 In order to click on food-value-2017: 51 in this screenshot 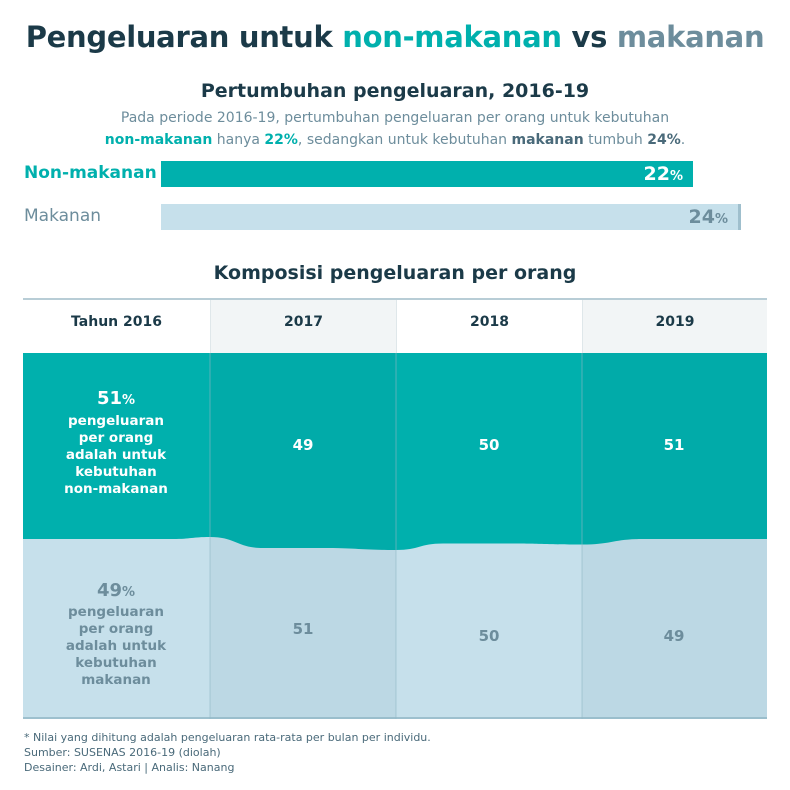, I will do `click(303, 629)`.